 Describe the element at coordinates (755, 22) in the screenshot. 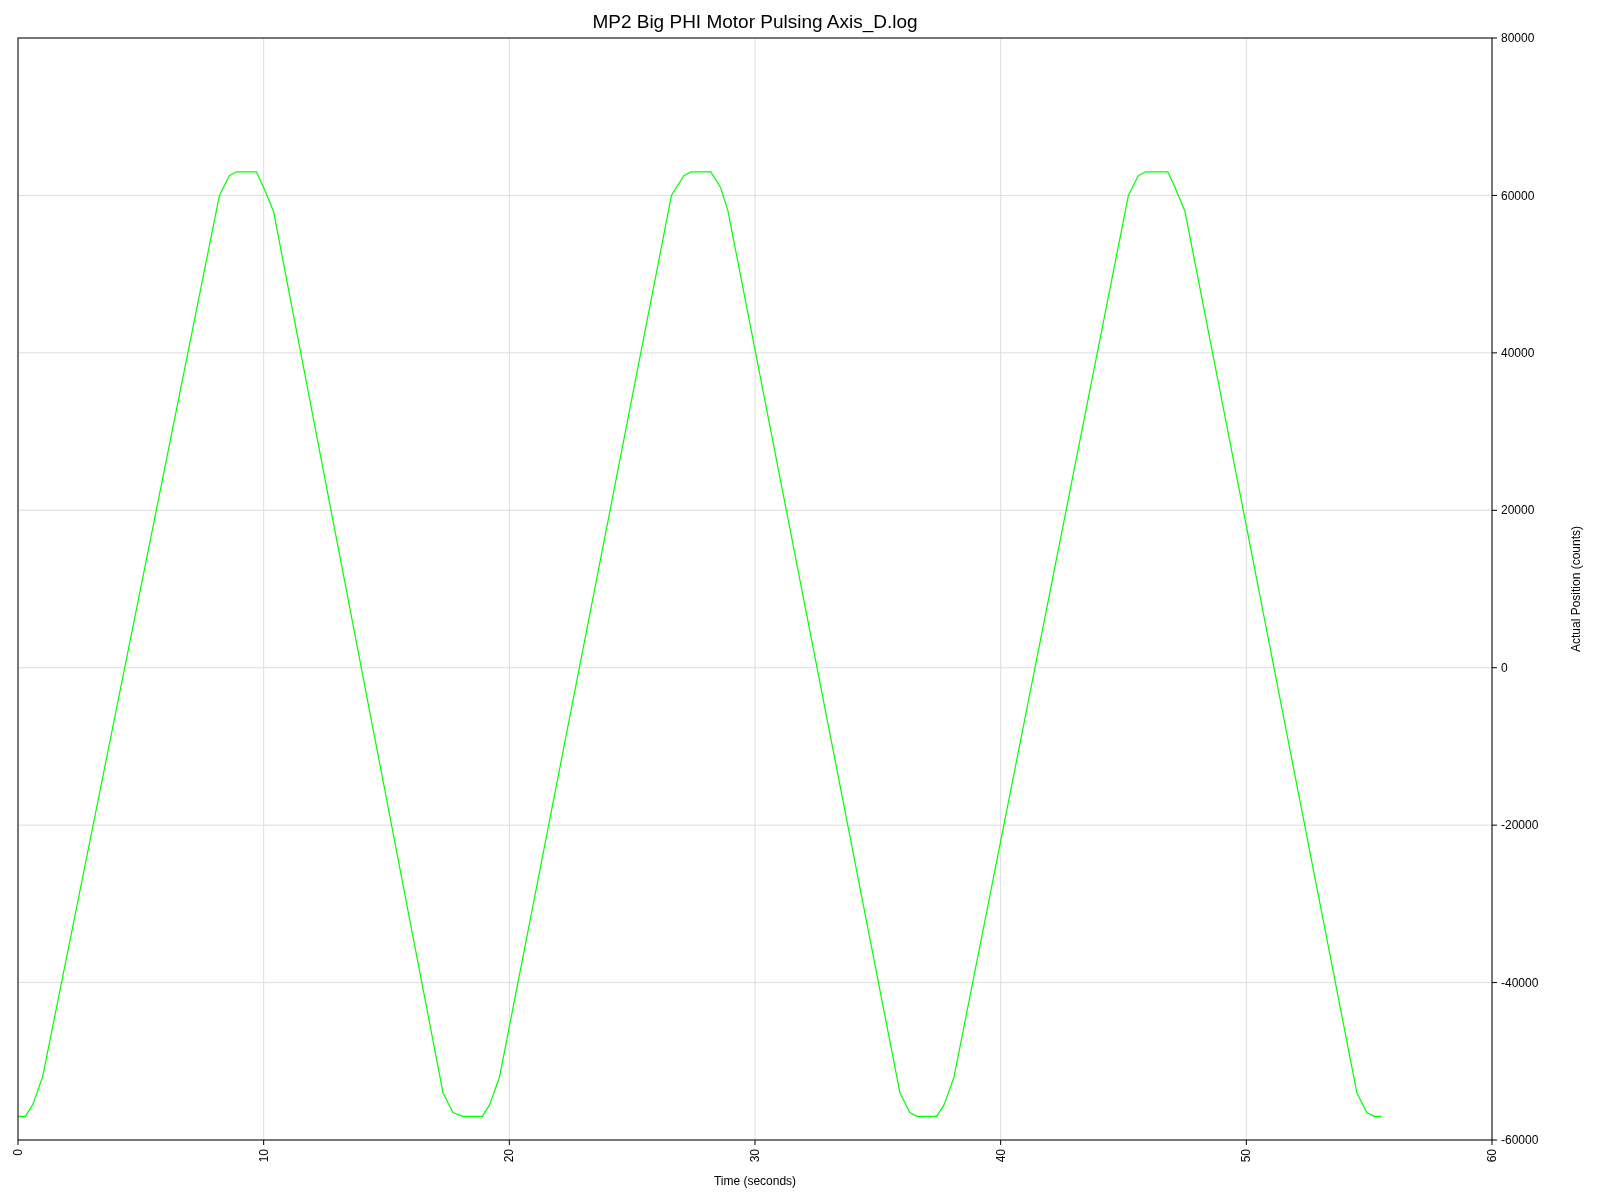

I see `chart-title: MP2 Big PHI Motor Pulsing Axis_D.log` at that location.